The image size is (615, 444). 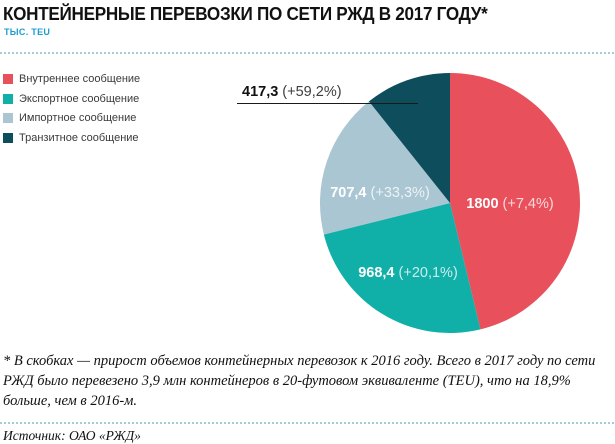 What do you see at coordinates (260, 92) in the screenshot?
I see `transit-value: 417,3` at bounding box center [260, 92].